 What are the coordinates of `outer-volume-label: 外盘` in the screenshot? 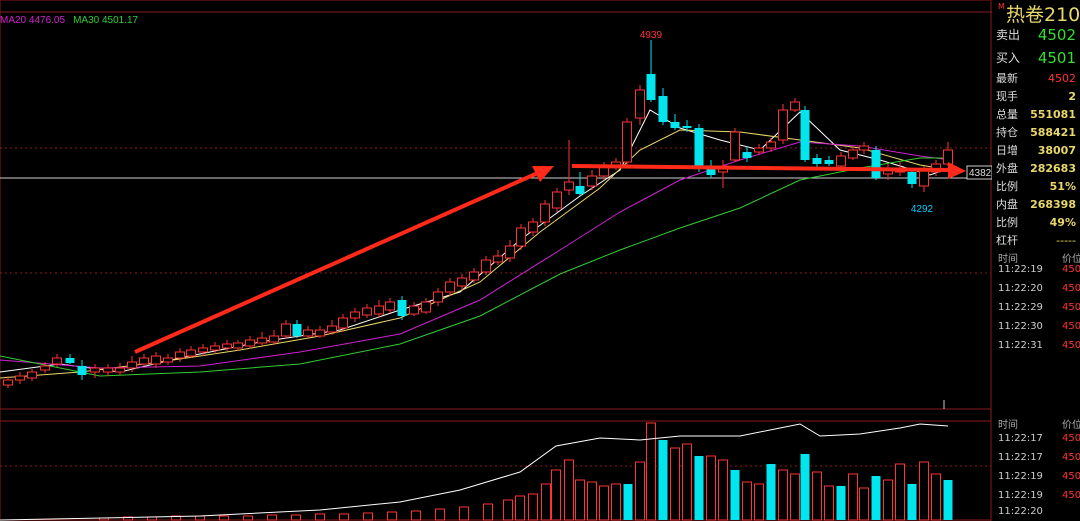 It's located at (1007, 168).